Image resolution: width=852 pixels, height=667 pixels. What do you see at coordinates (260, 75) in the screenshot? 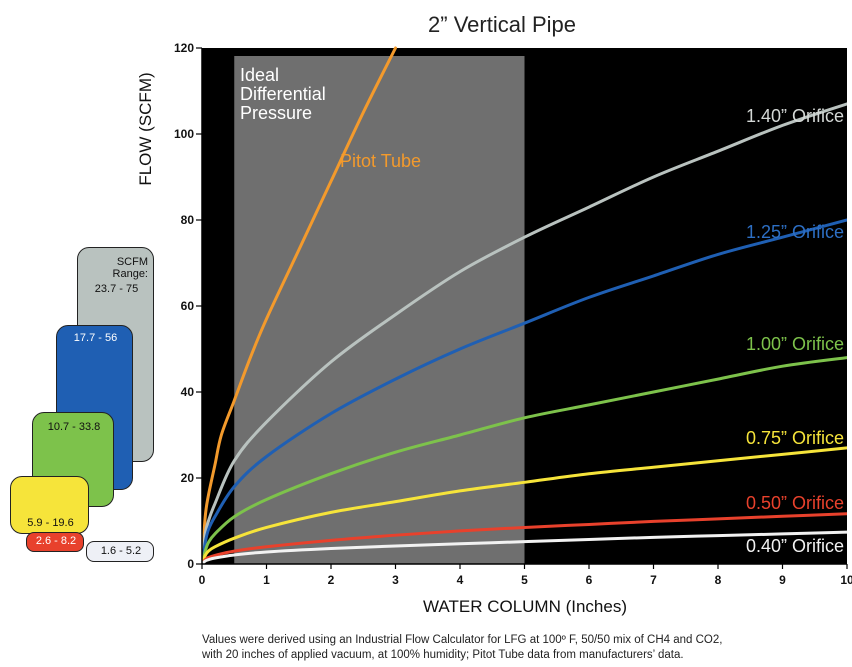
I see `band-annotation-line: Ideal` at bounding box center [260, 75].